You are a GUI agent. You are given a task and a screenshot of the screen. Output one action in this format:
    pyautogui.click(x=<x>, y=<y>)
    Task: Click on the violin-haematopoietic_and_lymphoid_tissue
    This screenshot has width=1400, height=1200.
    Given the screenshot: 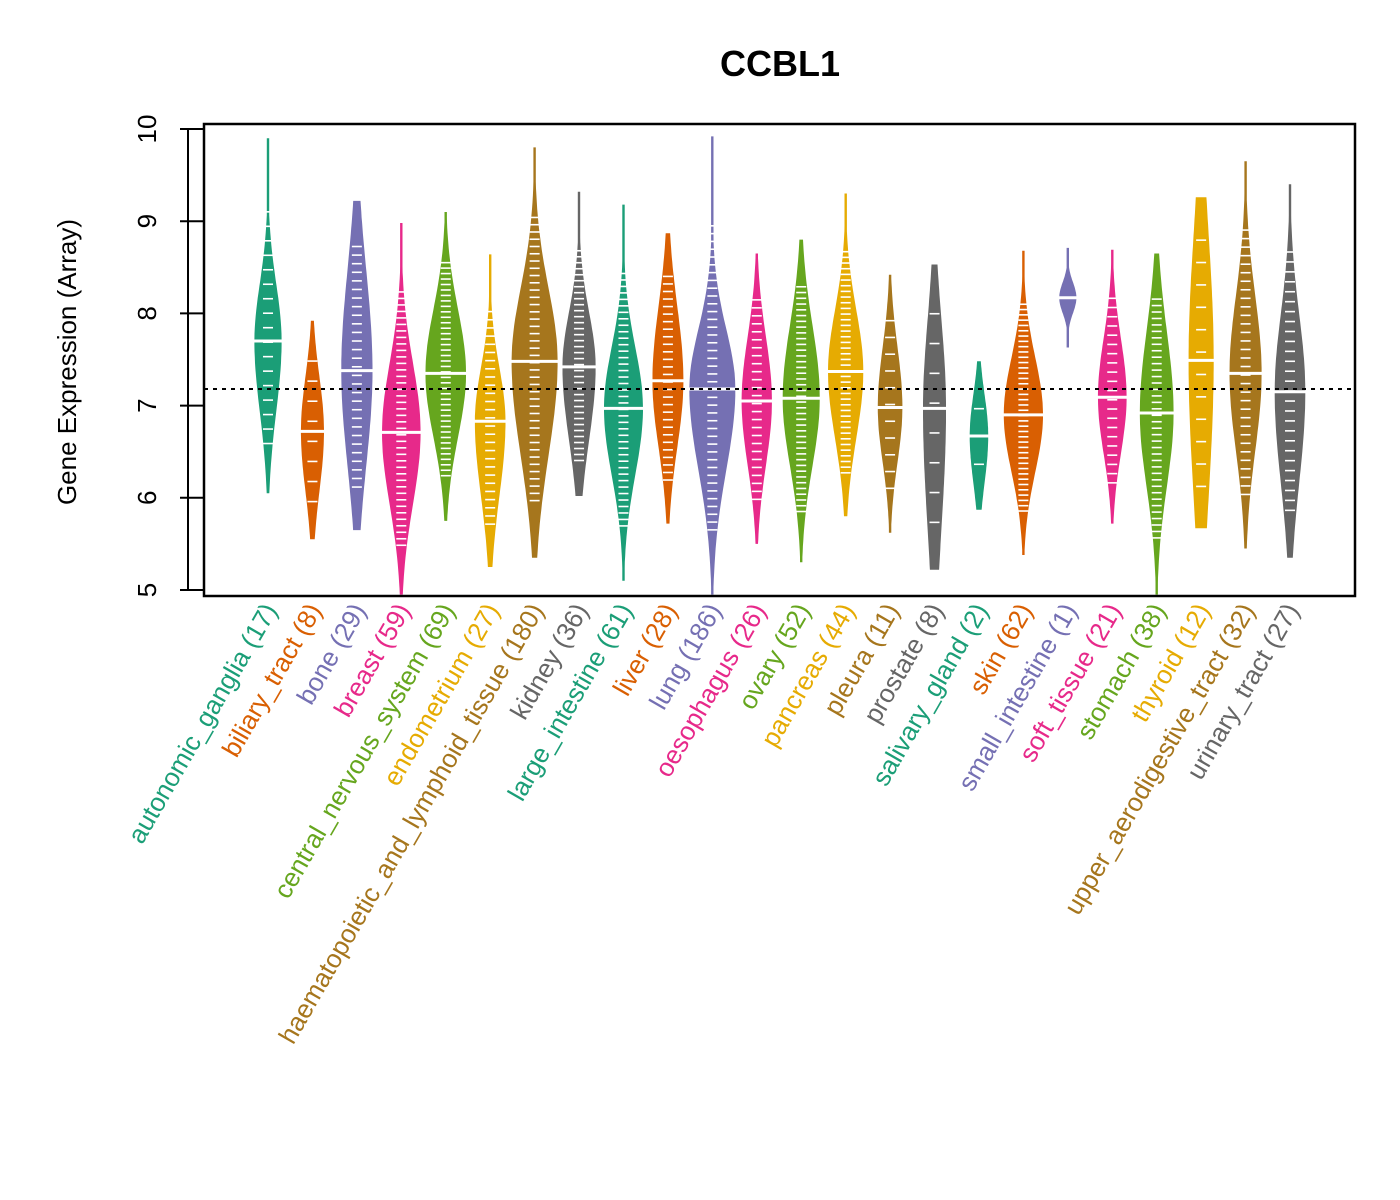 What is the action you would take?
    pyautogui.click(x=534, y=352)
    